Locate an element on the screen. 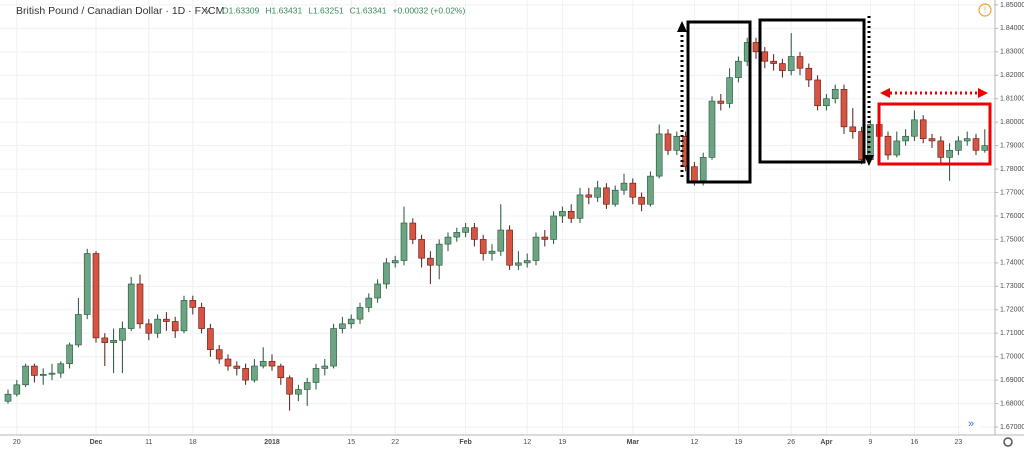 This screenshot has height=454, width=1024. y-tick-label: 1.85000 is located at coordinates (1012, 5).